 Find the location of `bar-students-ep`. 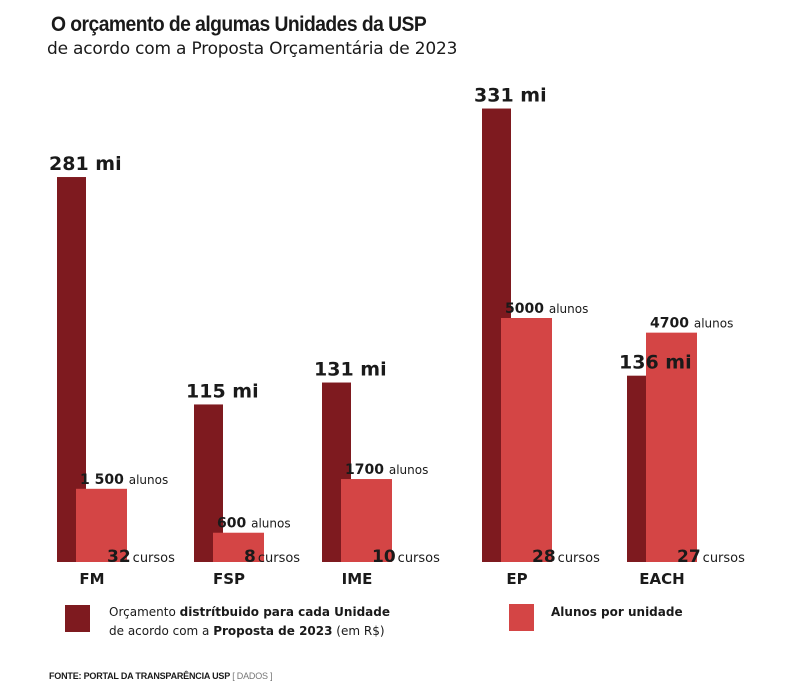

bar-students-ep is located at coordinates (526, 440).